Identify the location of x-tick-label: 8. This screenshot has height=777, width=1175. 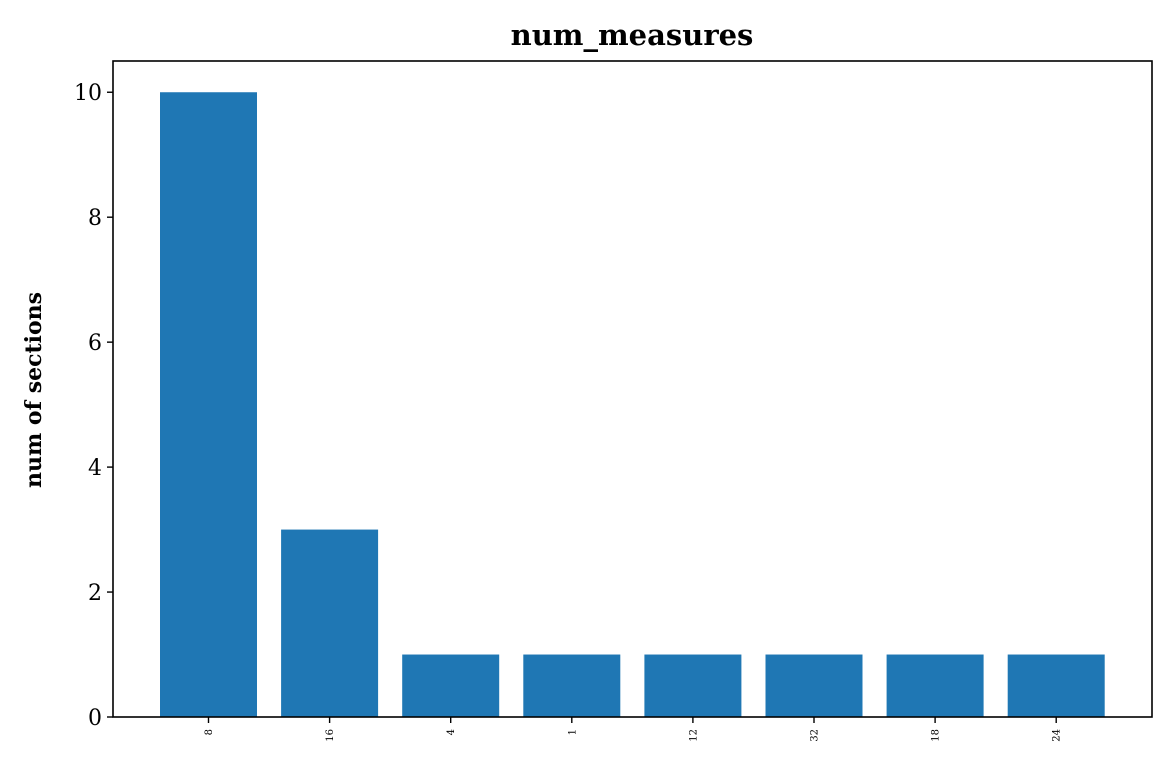
(209, 732).